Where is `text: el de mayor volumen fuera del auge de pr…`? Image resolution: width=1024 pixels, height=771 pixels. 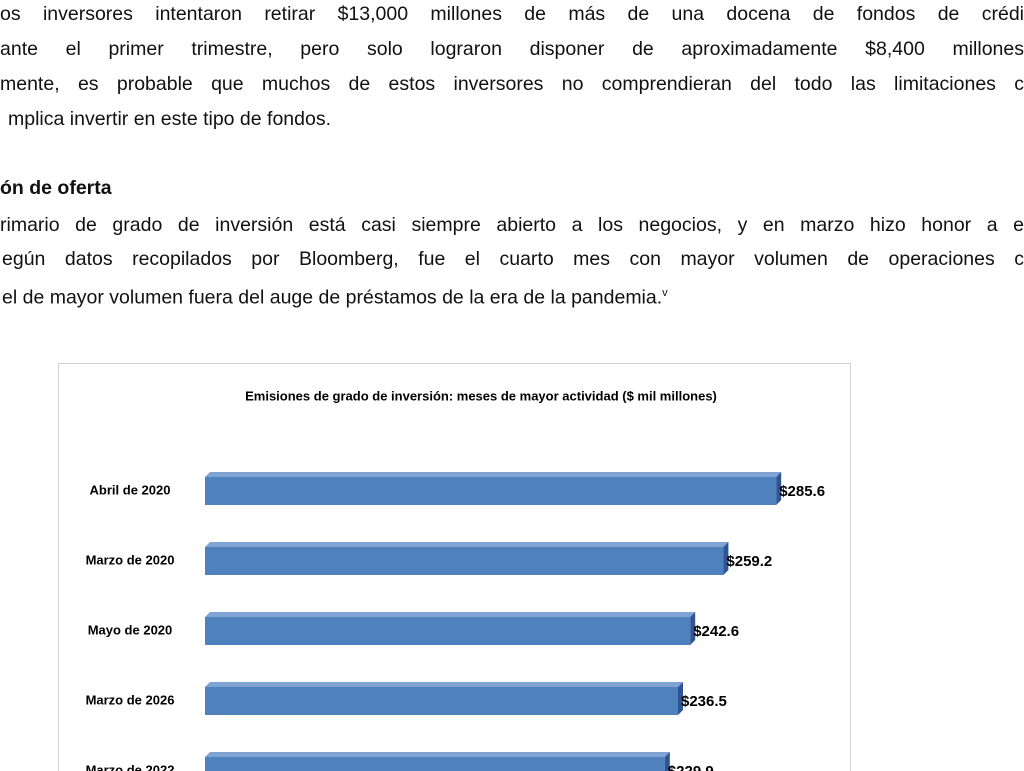
text: el de mayor volumen fuera del auge de pr… is located at coordinates (332, 297).